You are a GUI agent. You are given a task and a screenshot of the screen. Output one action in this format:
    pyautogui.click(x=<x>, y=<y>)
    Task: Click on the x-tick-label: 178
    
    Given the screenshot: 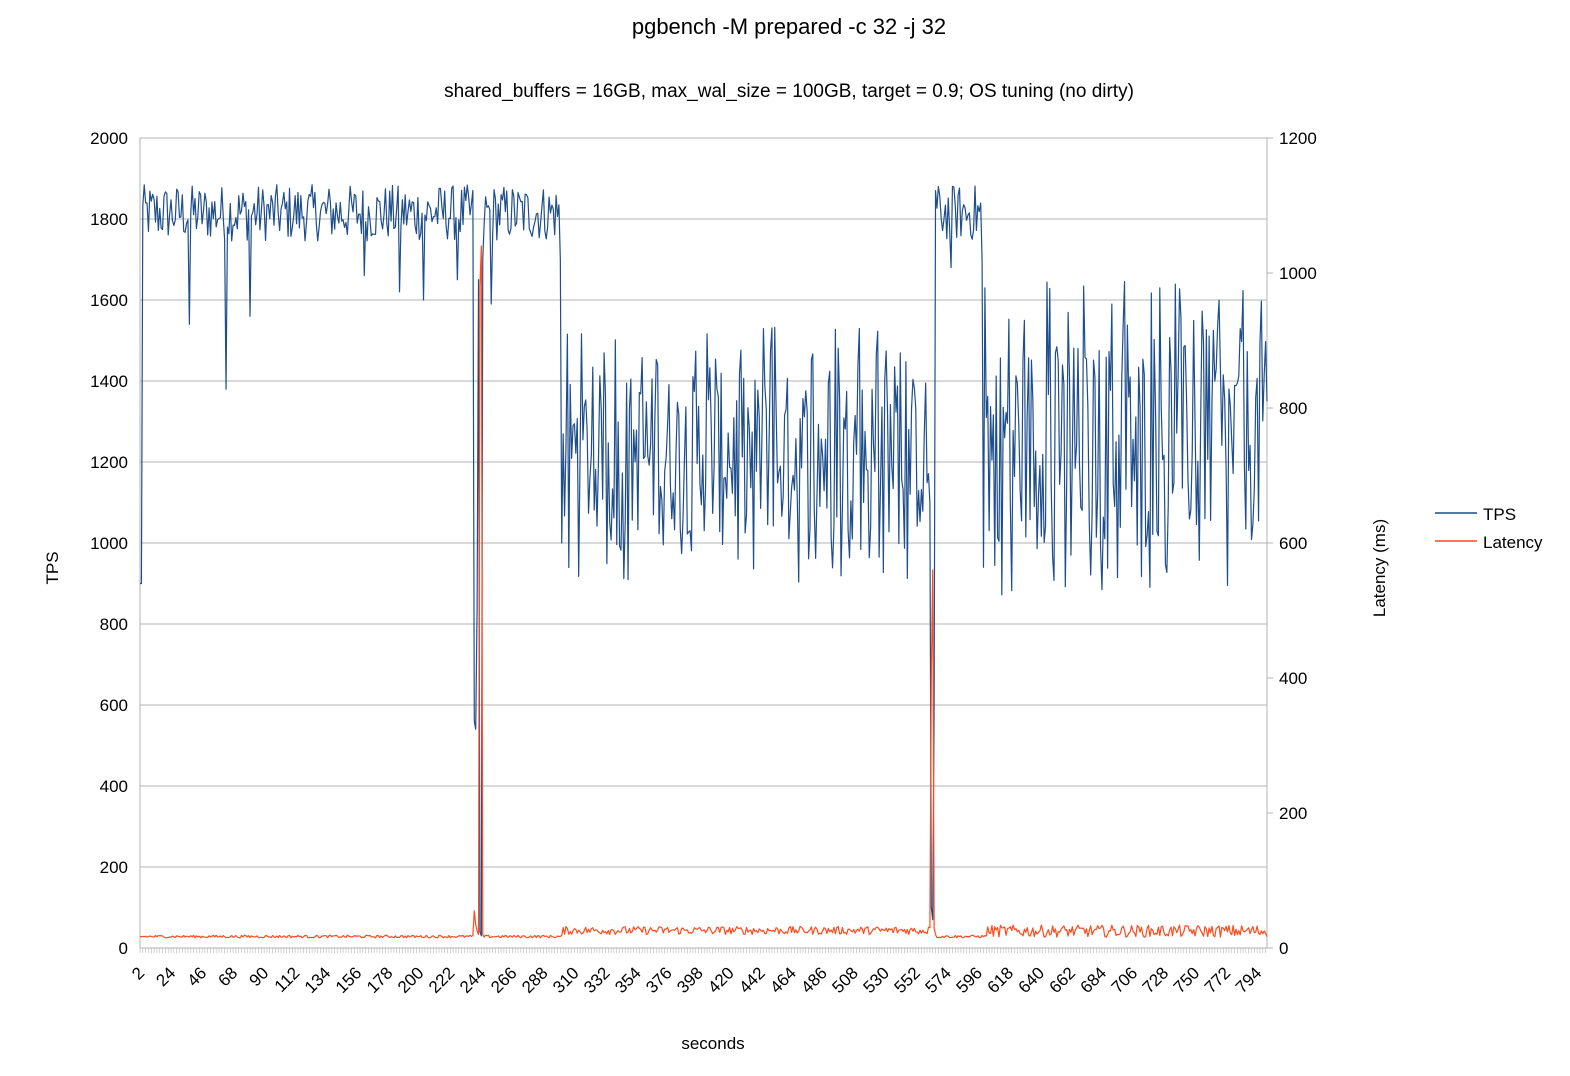 What is the action you would take?
    pyautogui.click(x=379, y=979)
    